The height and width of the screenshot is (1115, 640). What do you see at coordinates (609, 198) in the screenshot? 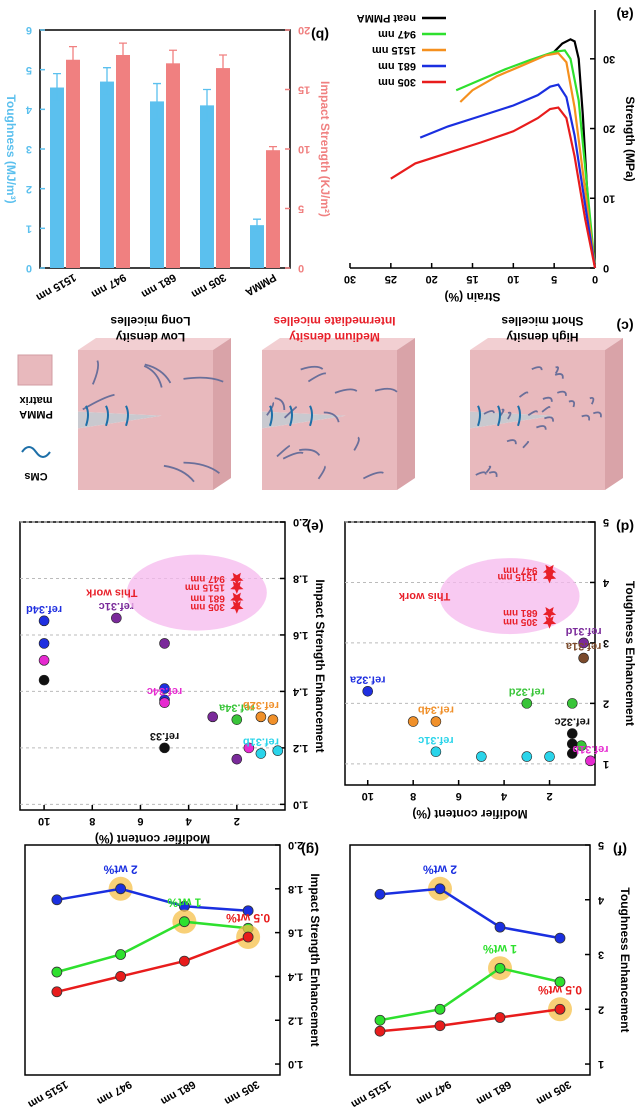
I see `y-tick-label: 10` at bounding box center [609, 198].